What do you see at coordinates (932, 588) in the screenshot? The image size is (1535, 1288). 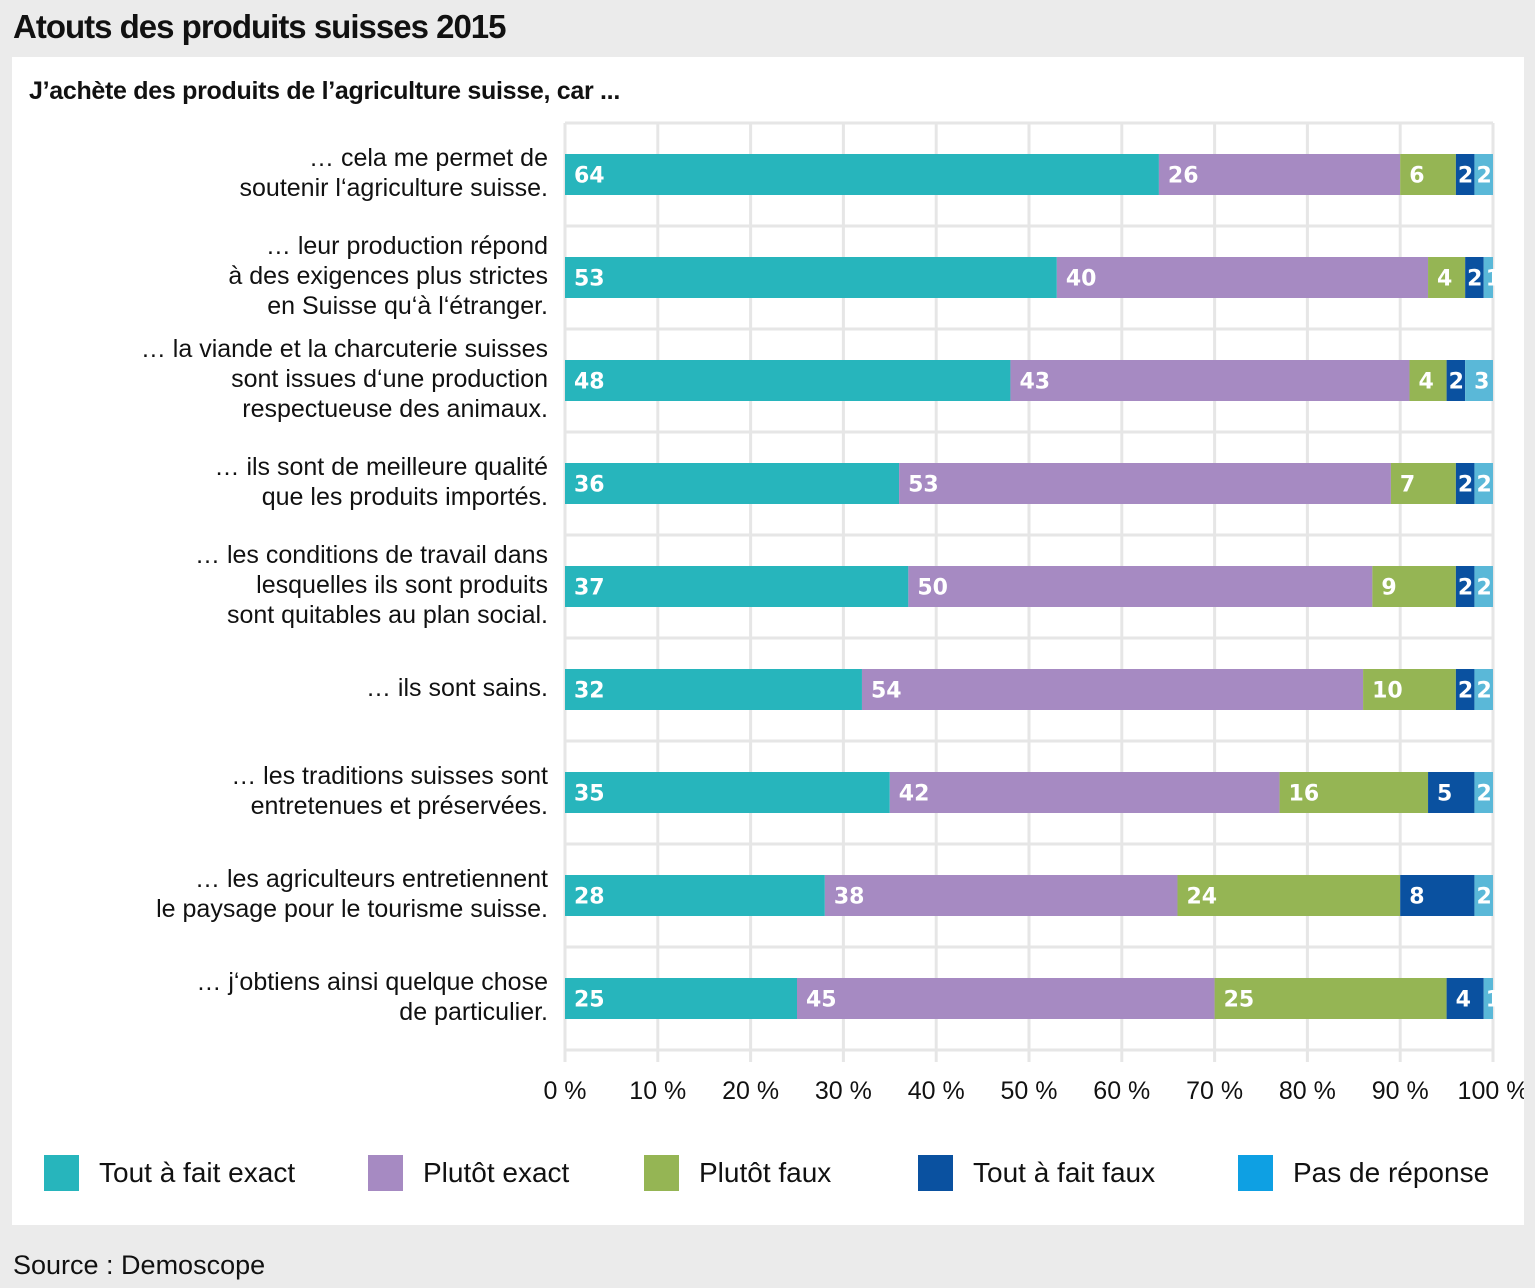 I see `bar-value-label: 50` at bounding box center [932, 588].